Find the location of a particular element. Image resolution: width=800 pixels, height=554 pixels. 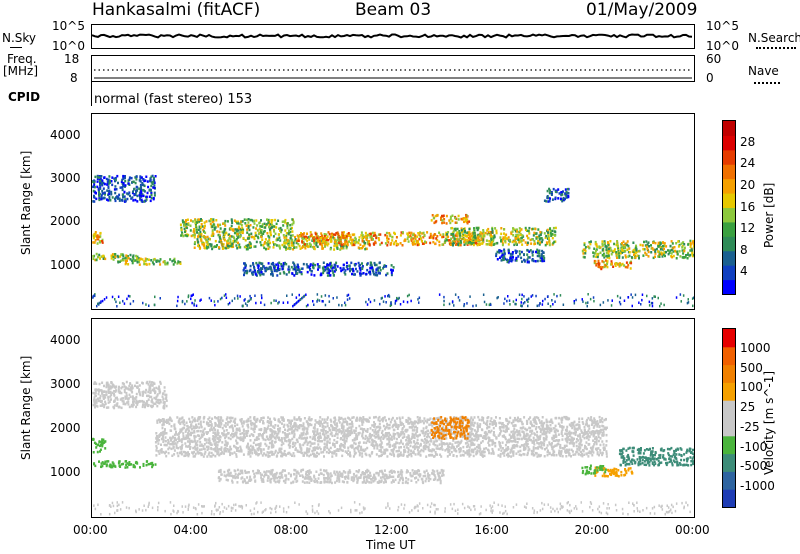

nsearch-legend-line is located at coordinates (776, 48).